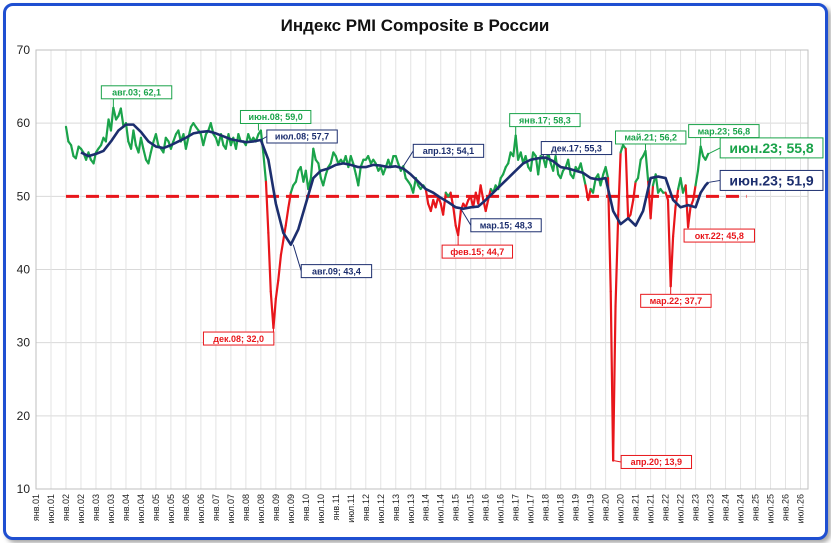 The height and width of the screenshot is (543, 831). What do you see at coordinates (676, 301) in the screenshot?
I see `annotation-label: мар.22; 37,7` at bounding box center [676, 301].